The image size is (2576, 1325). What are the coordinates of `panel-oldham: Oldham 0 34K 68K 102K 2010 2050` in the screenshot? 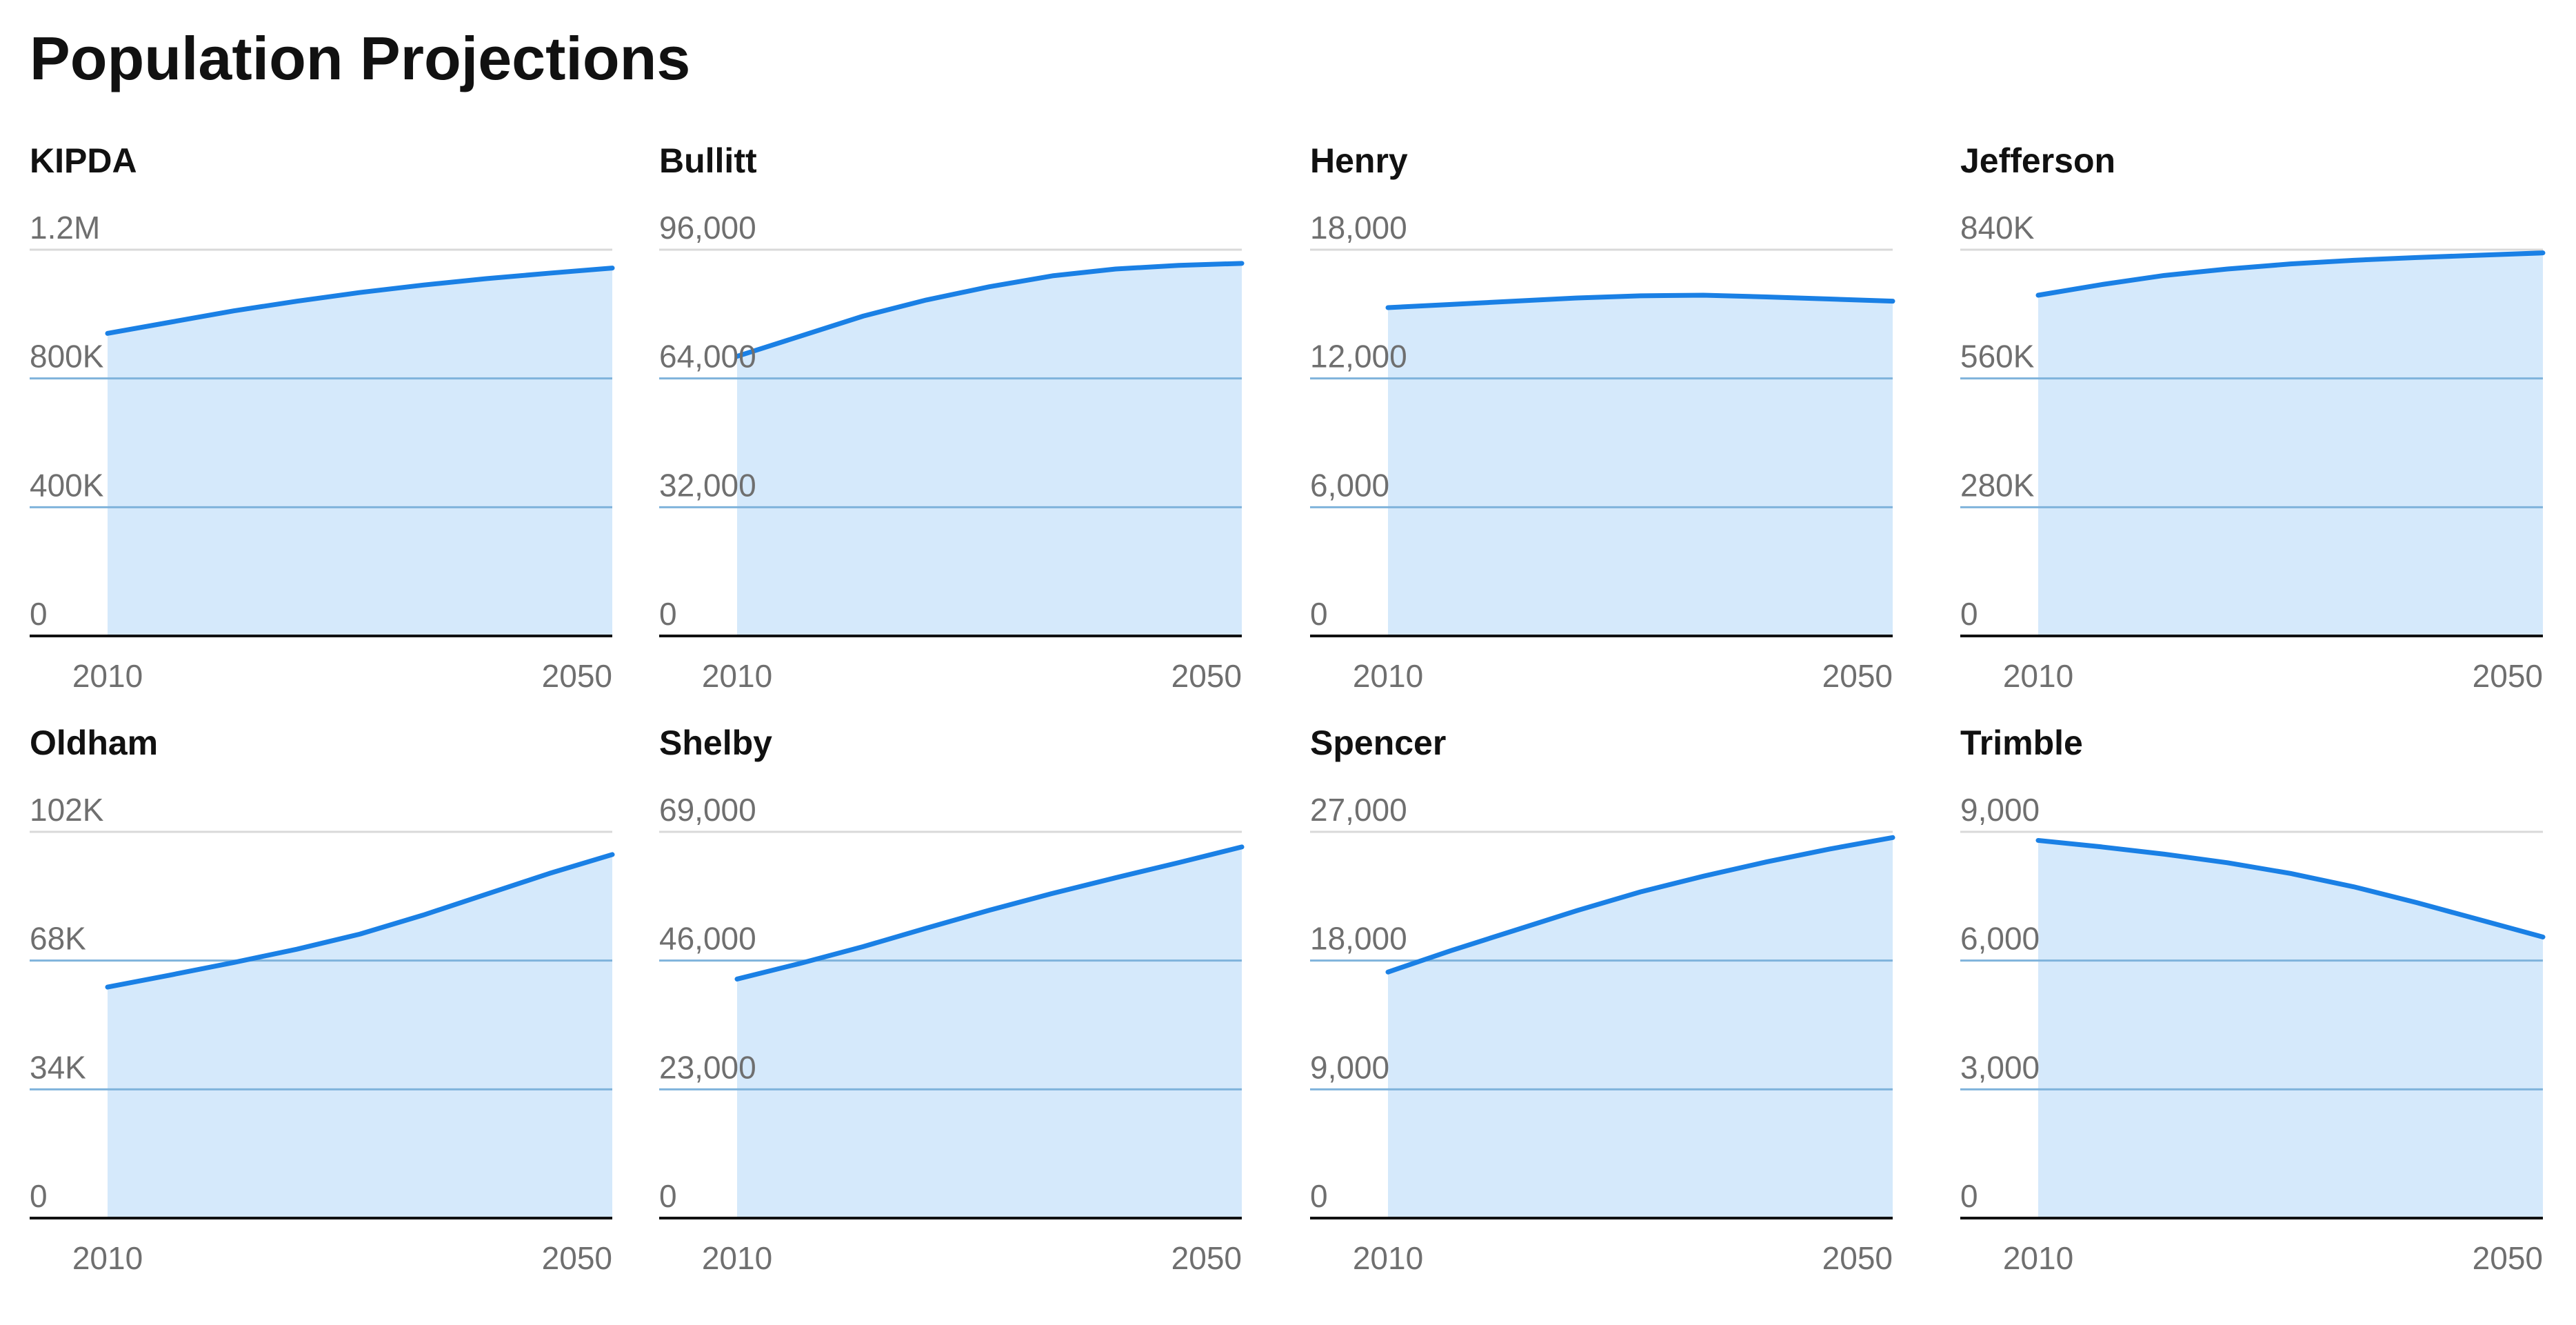 It's located at (322, 1000).